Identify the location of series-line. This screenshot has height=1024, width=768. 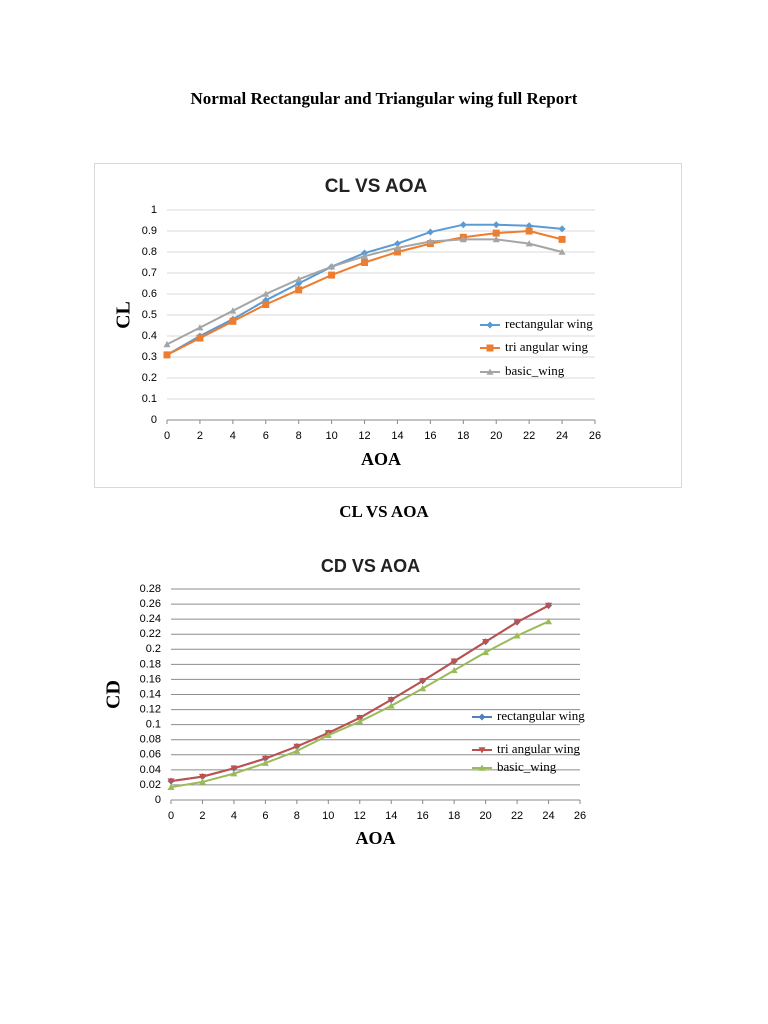
(359, 704).